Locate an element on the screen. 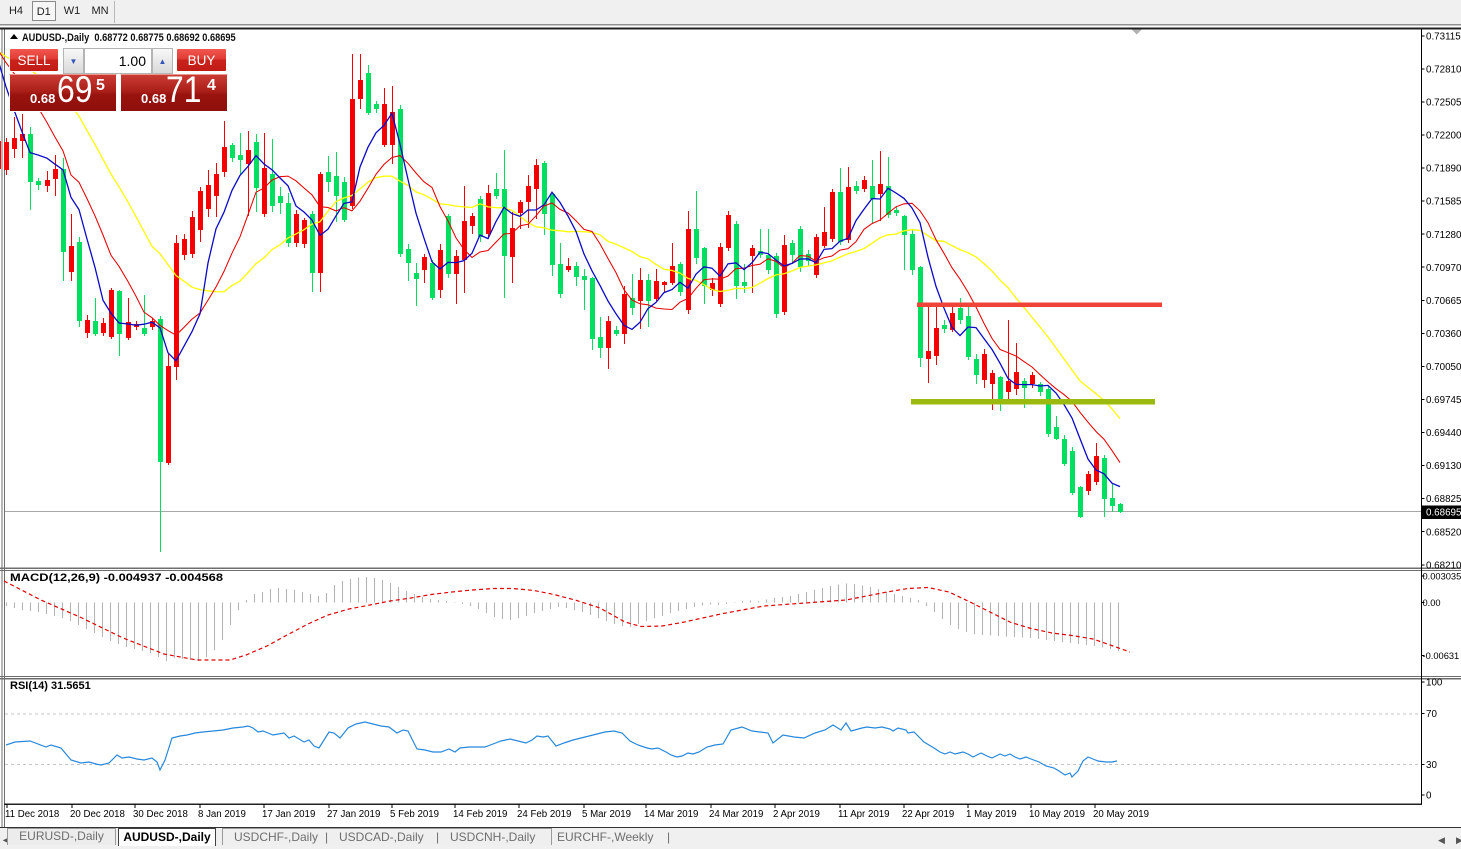  svg-text: 0.70360 is located at coordinates (1443, 334).